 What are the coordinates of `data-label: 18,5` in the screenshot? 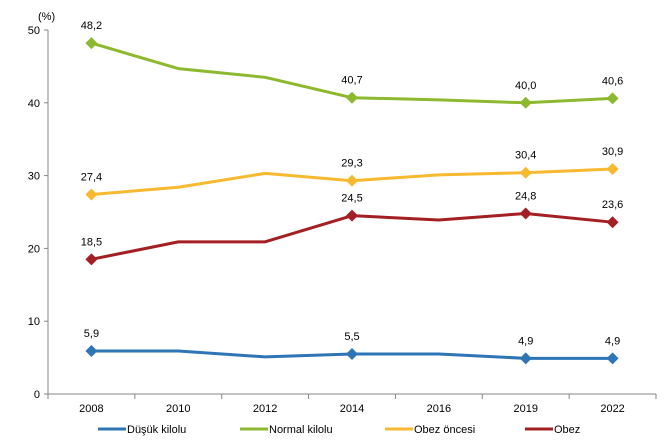 It's located at (91, 242).